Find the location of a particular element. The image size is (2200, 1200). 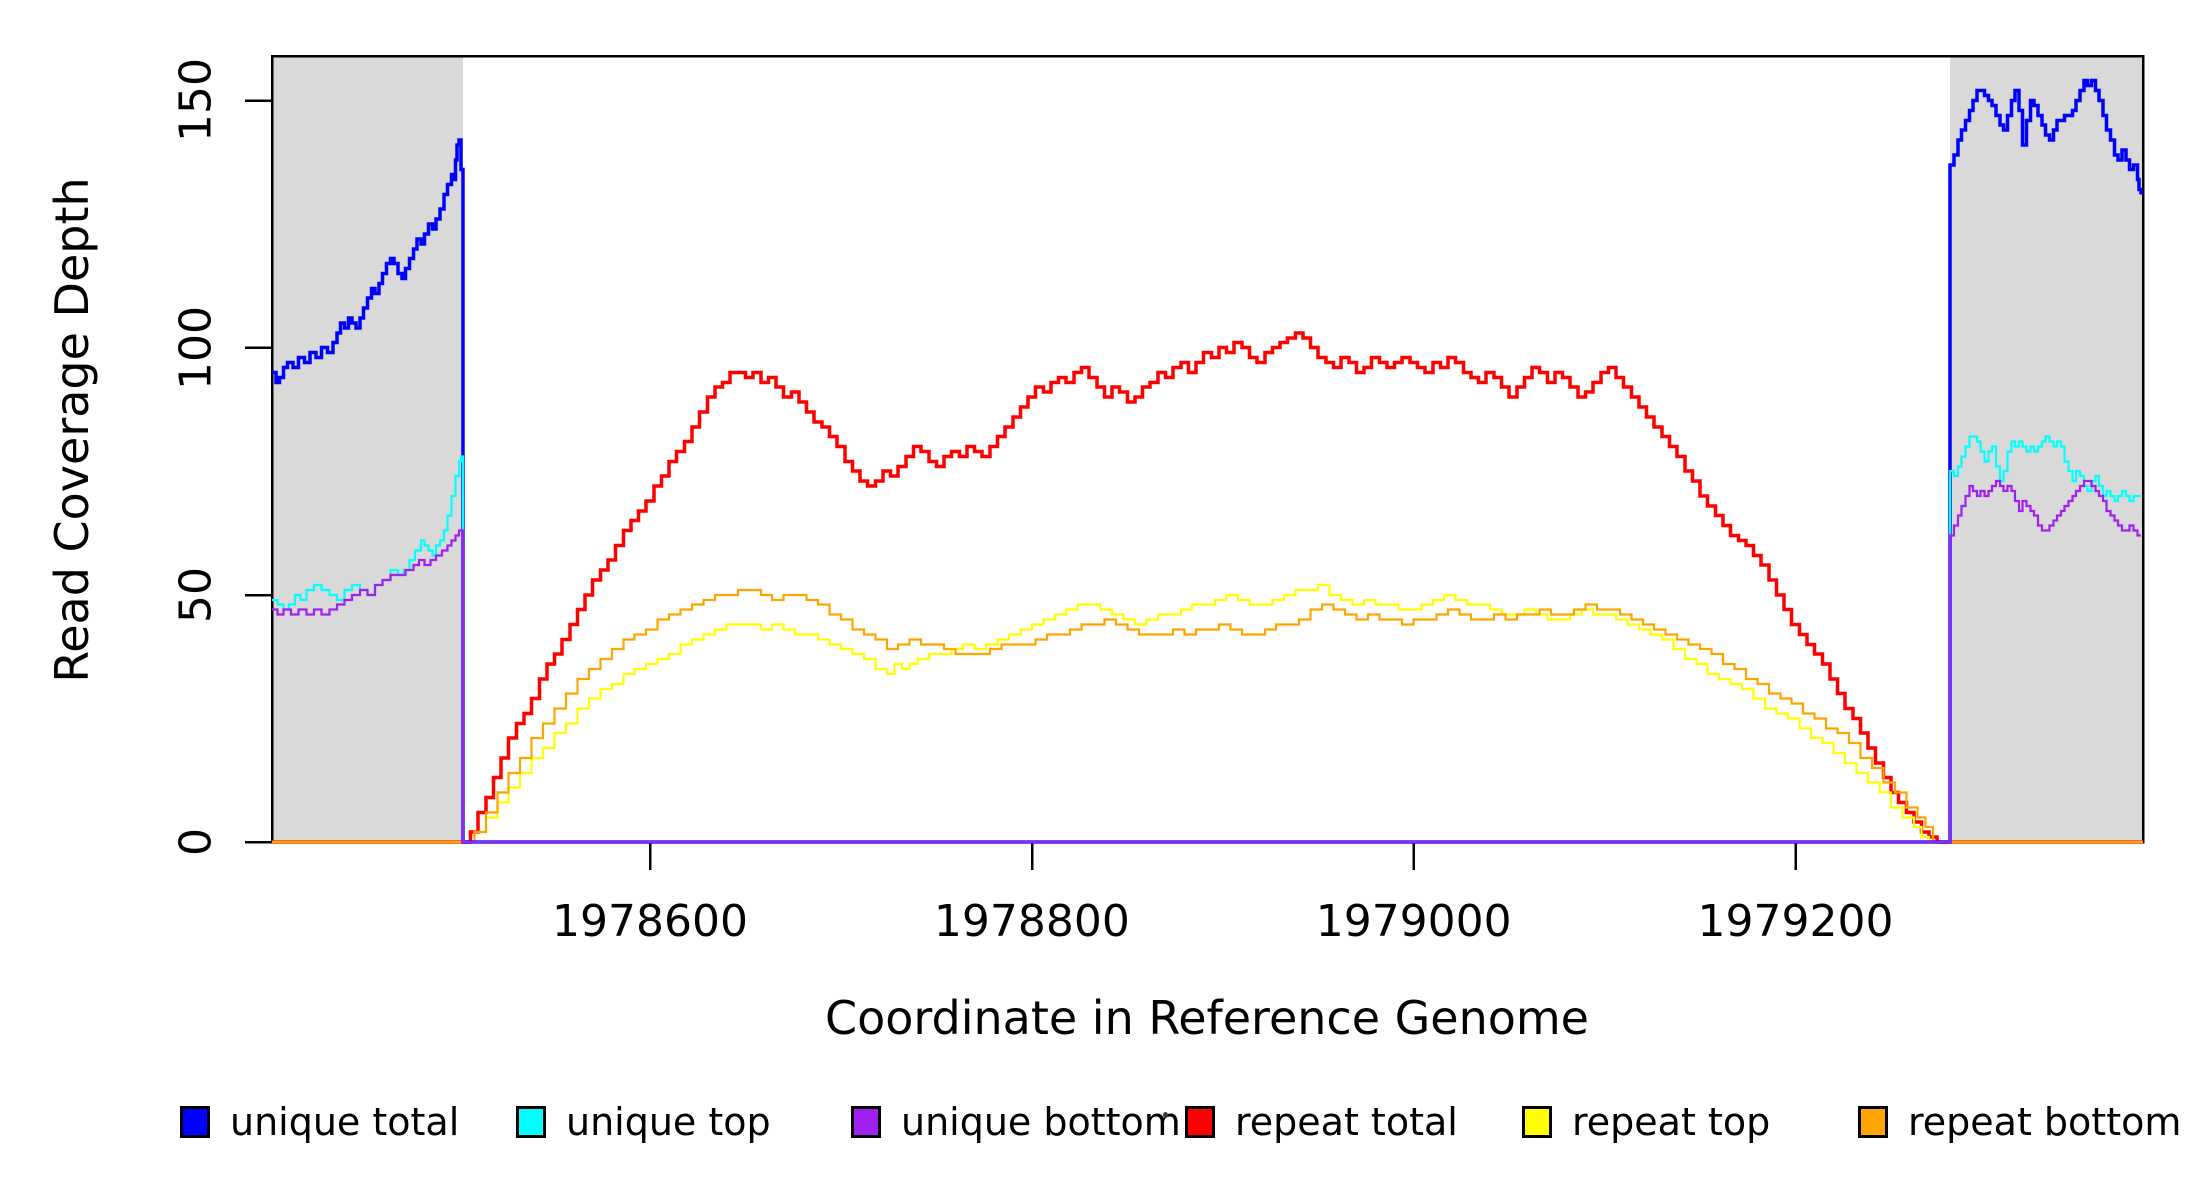

legend-item-repeat-total: repeat total is located at coordinates (1321, 1122).